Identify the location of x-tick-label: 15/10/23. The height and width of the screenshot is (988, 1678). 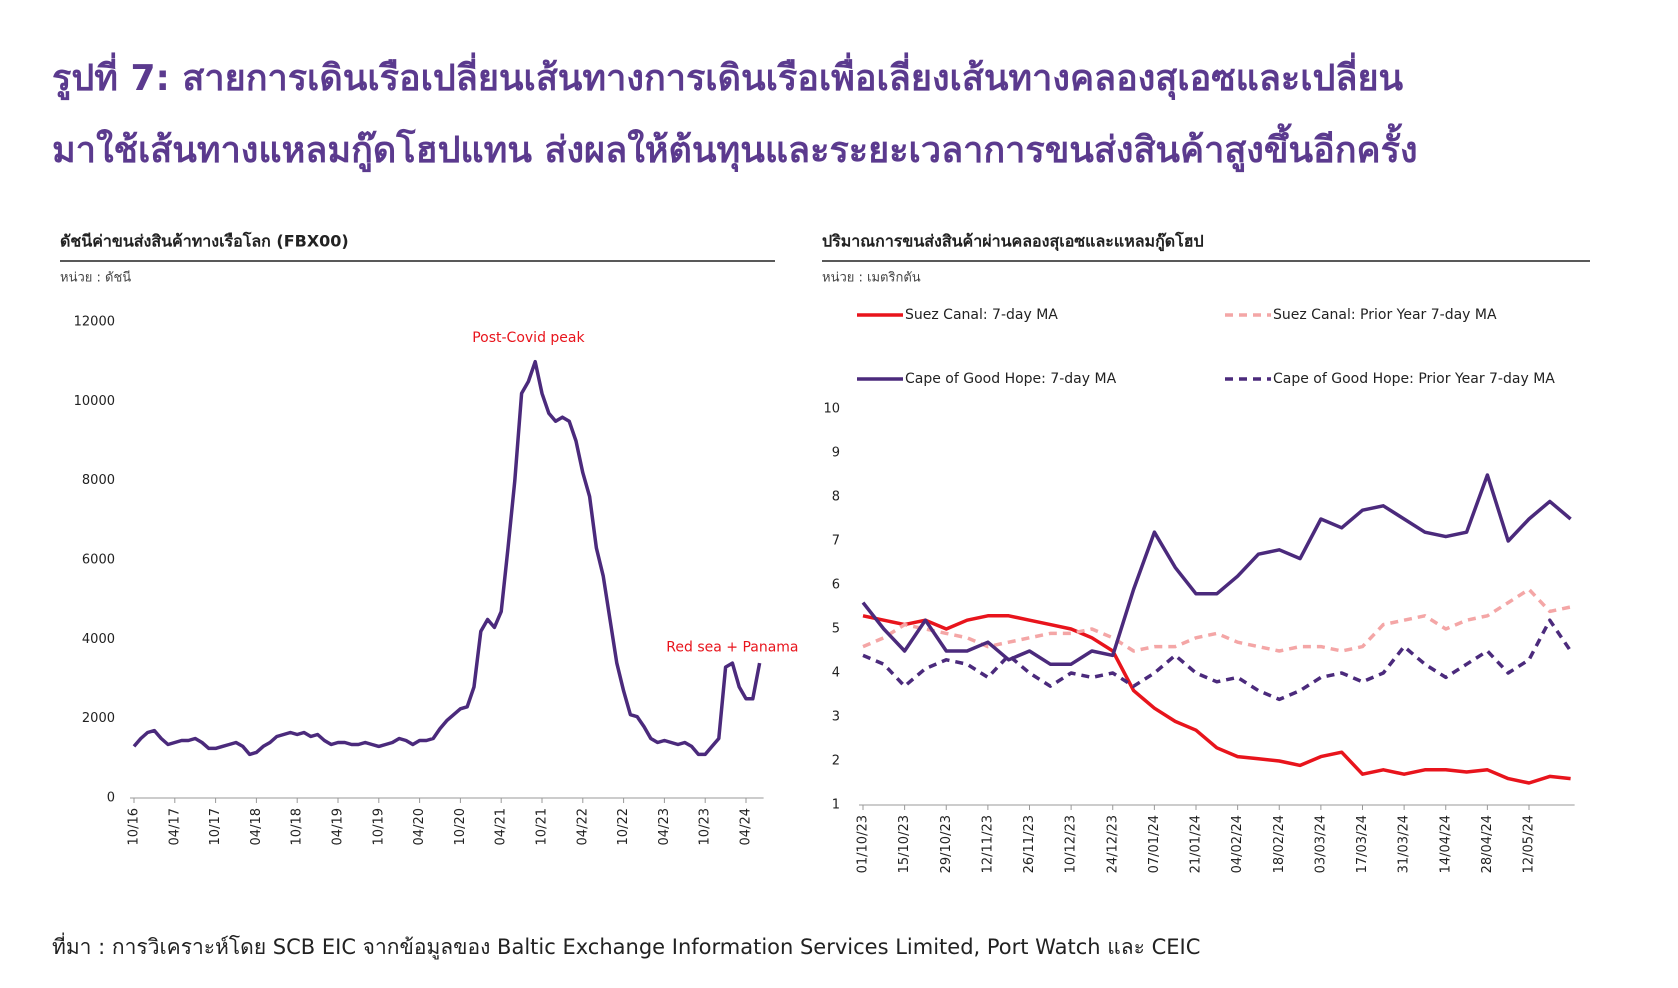
(904, 844).